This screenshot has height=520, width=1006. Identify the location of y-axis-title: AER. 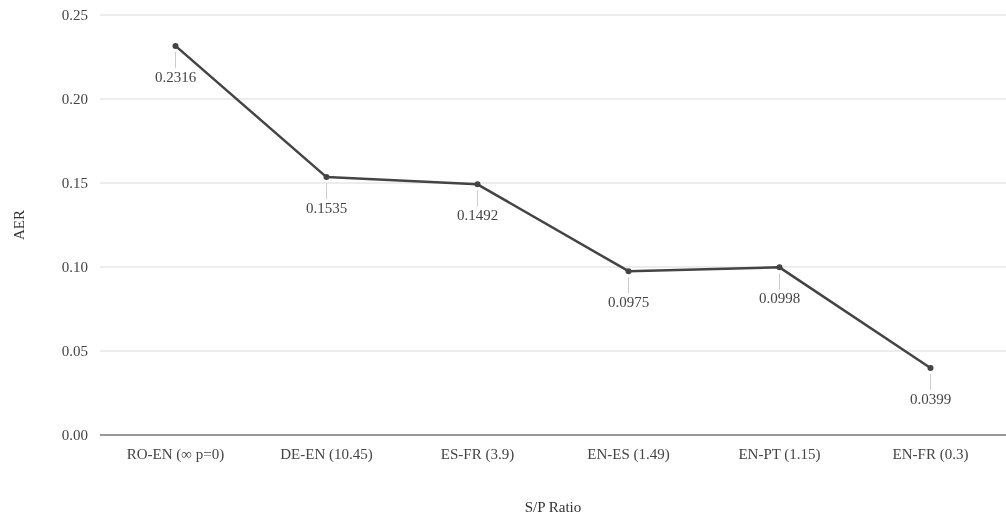
(19, 225).